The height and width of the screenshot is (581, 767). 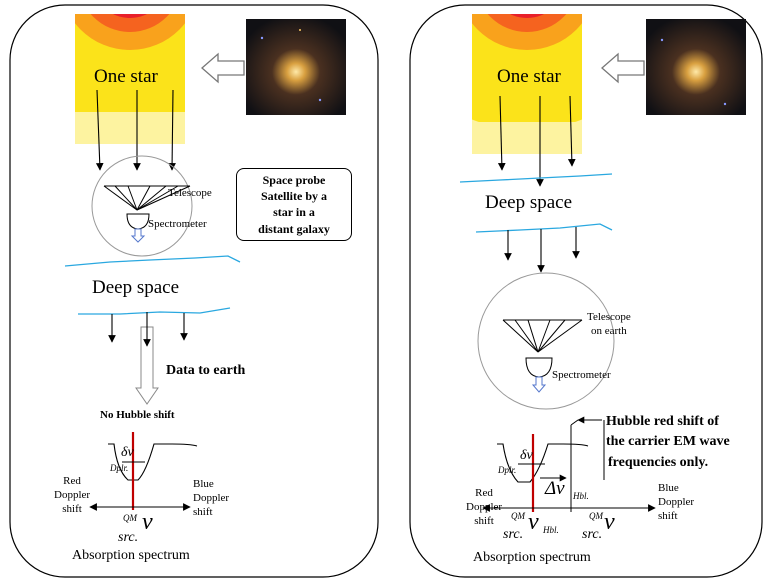 I want to click on right-hollow-arrow, so click(x=623, y=68).